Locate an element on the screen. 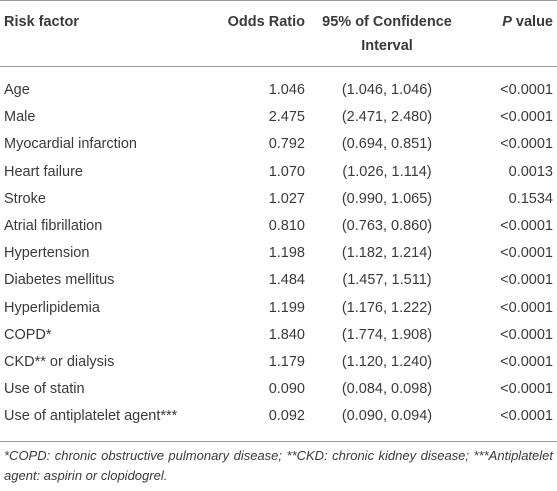 Image resolution: width=557 pixels, height=491 pixels. table-cell: Hypertension is located at coordinates (47, 253).